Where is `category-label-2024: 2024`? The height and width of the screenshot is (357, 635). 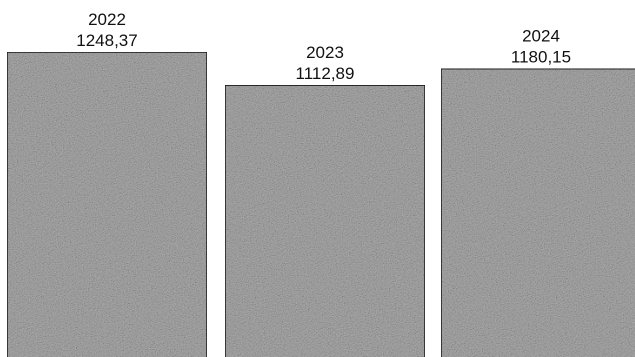 category-label-2024: 2024 is located at coordinates (541, 36).